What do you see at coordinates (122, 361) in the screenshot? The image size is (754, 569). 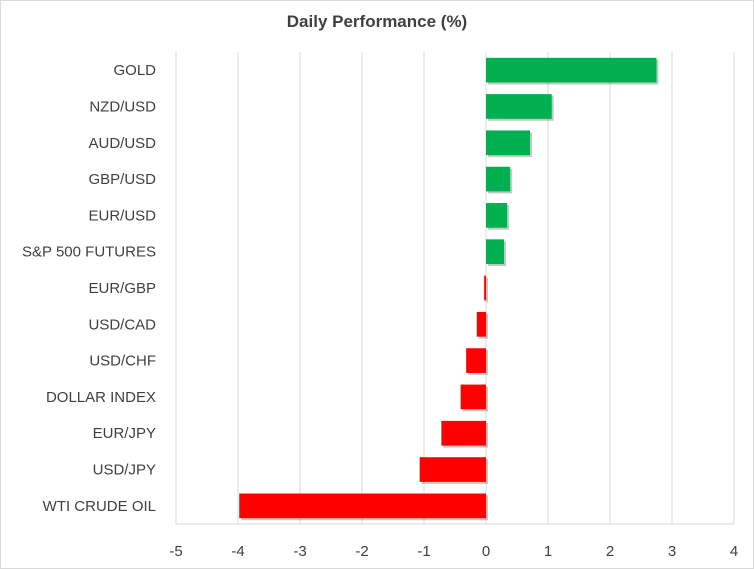 I see `category-label: USD/CHF` at bounding box center [122, 361].